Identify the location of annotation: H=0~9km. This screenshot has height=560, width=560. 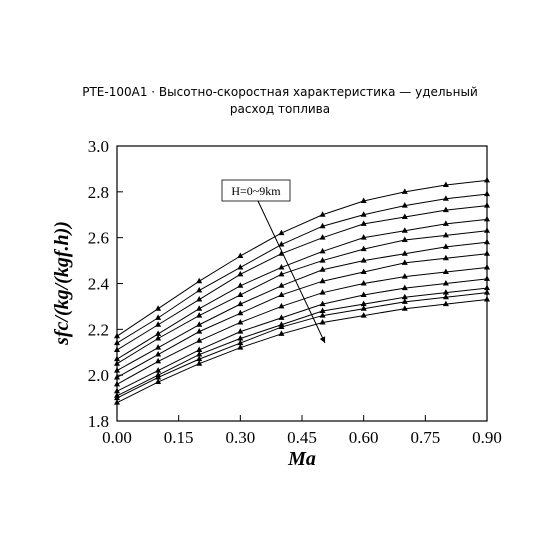
(256, 191).